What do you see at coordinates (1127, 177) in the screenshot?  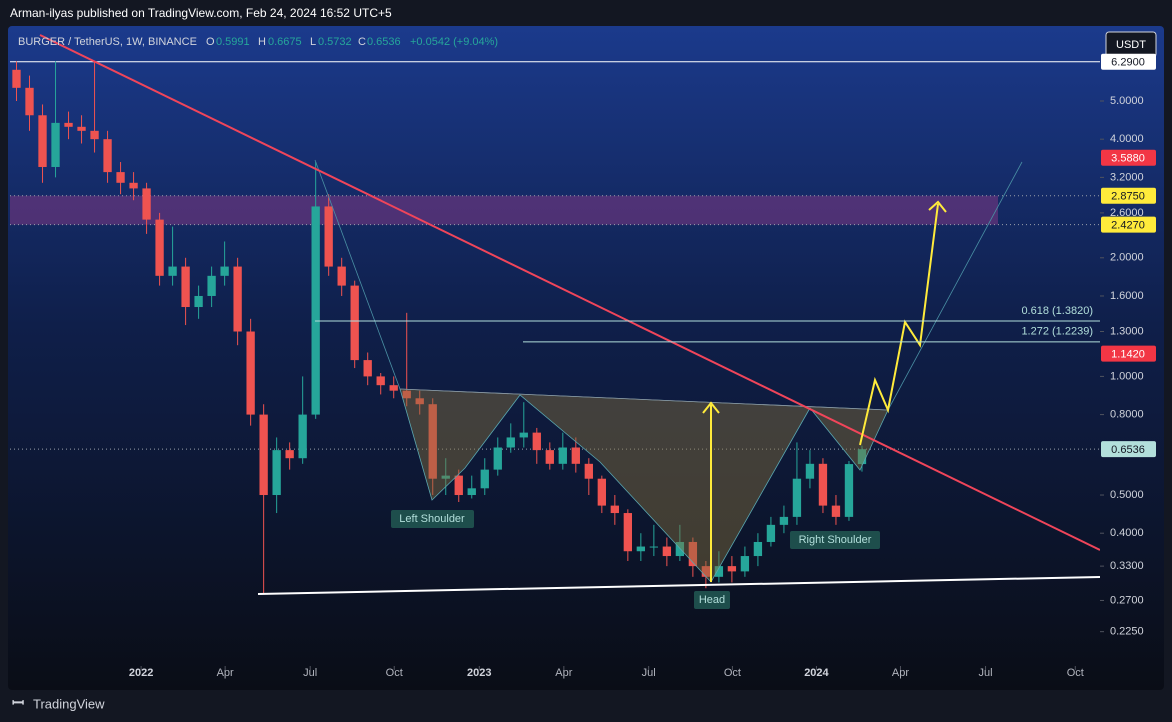 I see `y-tick-label: 3.2000` at bounding box center [1127, 177].